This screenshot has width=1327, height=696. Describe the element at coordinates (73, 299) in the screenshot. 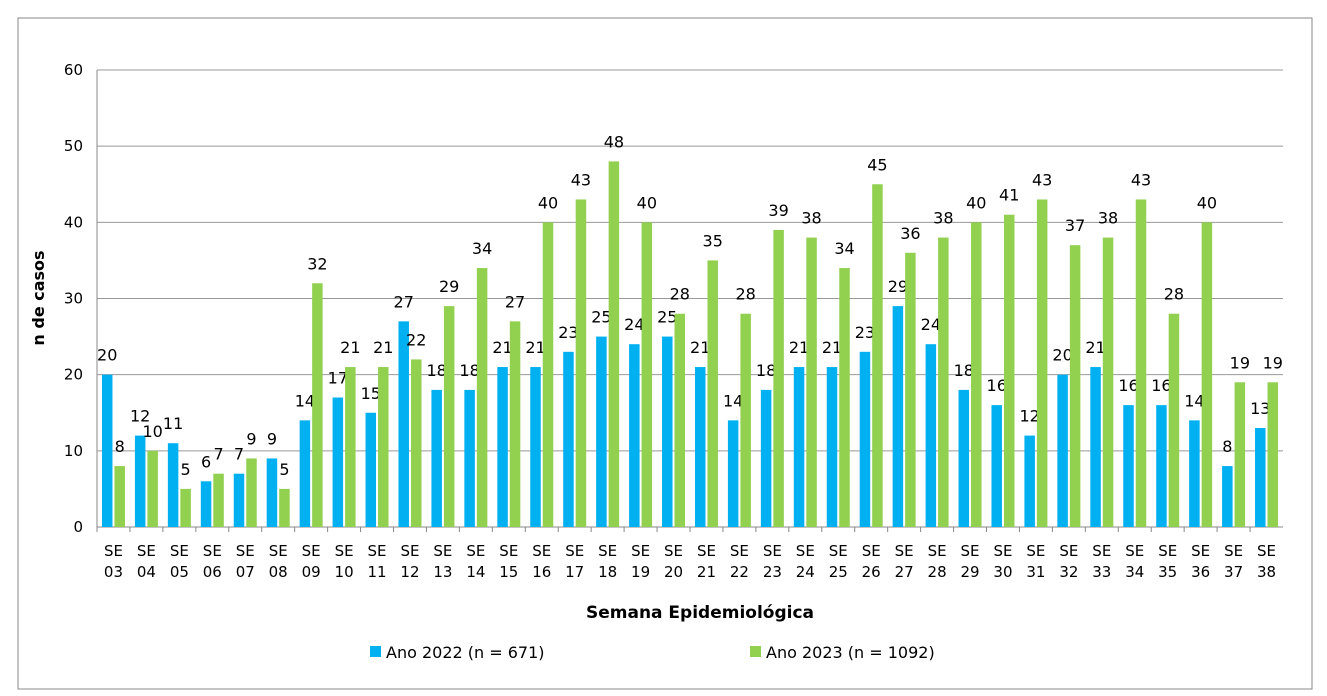

I see `y-tick-label: 30` at that location.